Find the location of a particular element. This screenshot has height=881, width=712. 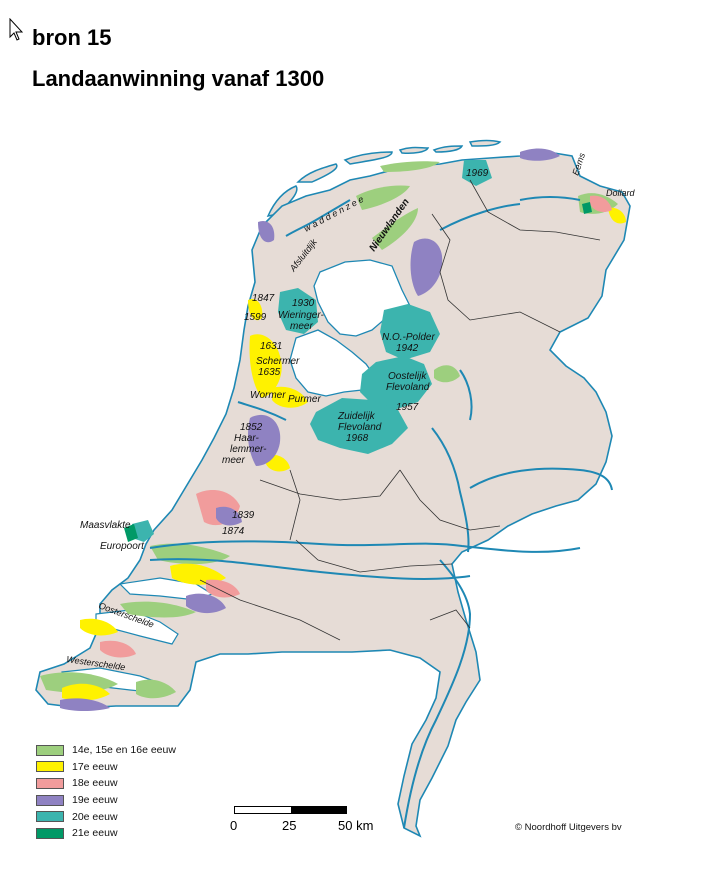

label-1874: 1874 is located at coordinates (233, 531).